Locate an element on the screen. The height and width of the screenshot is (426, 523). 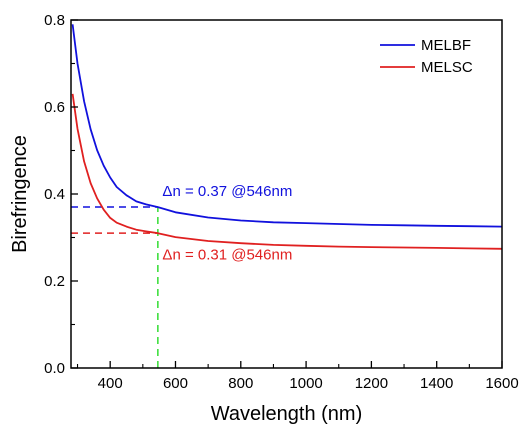
x-axis-title: Wavelength (nm) is located at coordinates (287, 414).